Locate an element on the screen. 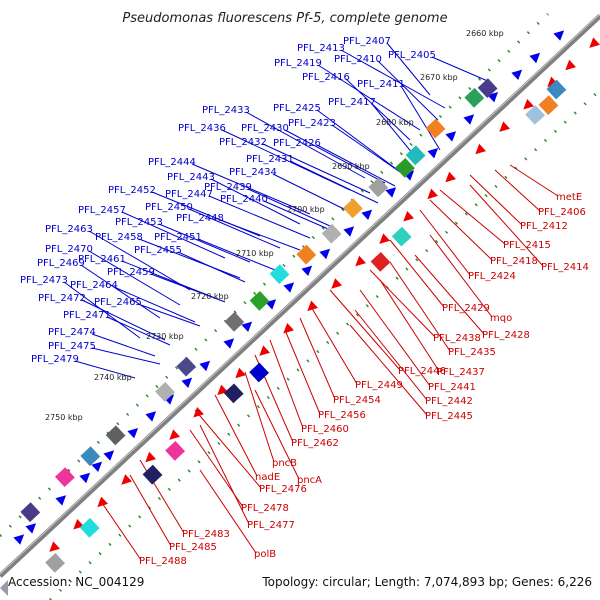 The image size is (600, 600). reverse-gene-label: PFL_2483 is located at coordinates (206, 534).